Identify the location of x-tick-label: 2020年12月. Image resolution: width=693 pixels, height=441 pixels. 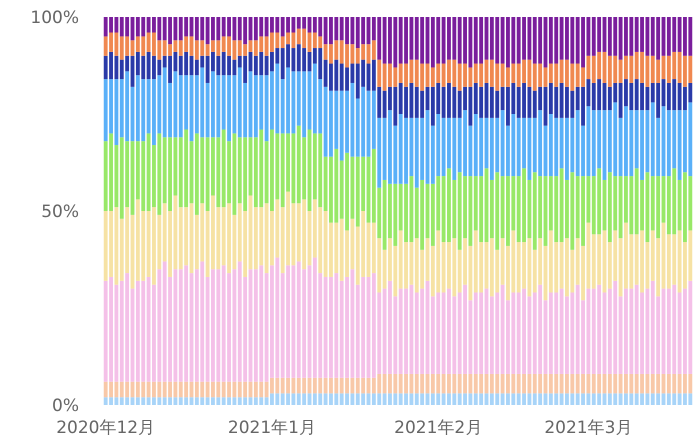
(106, 428).